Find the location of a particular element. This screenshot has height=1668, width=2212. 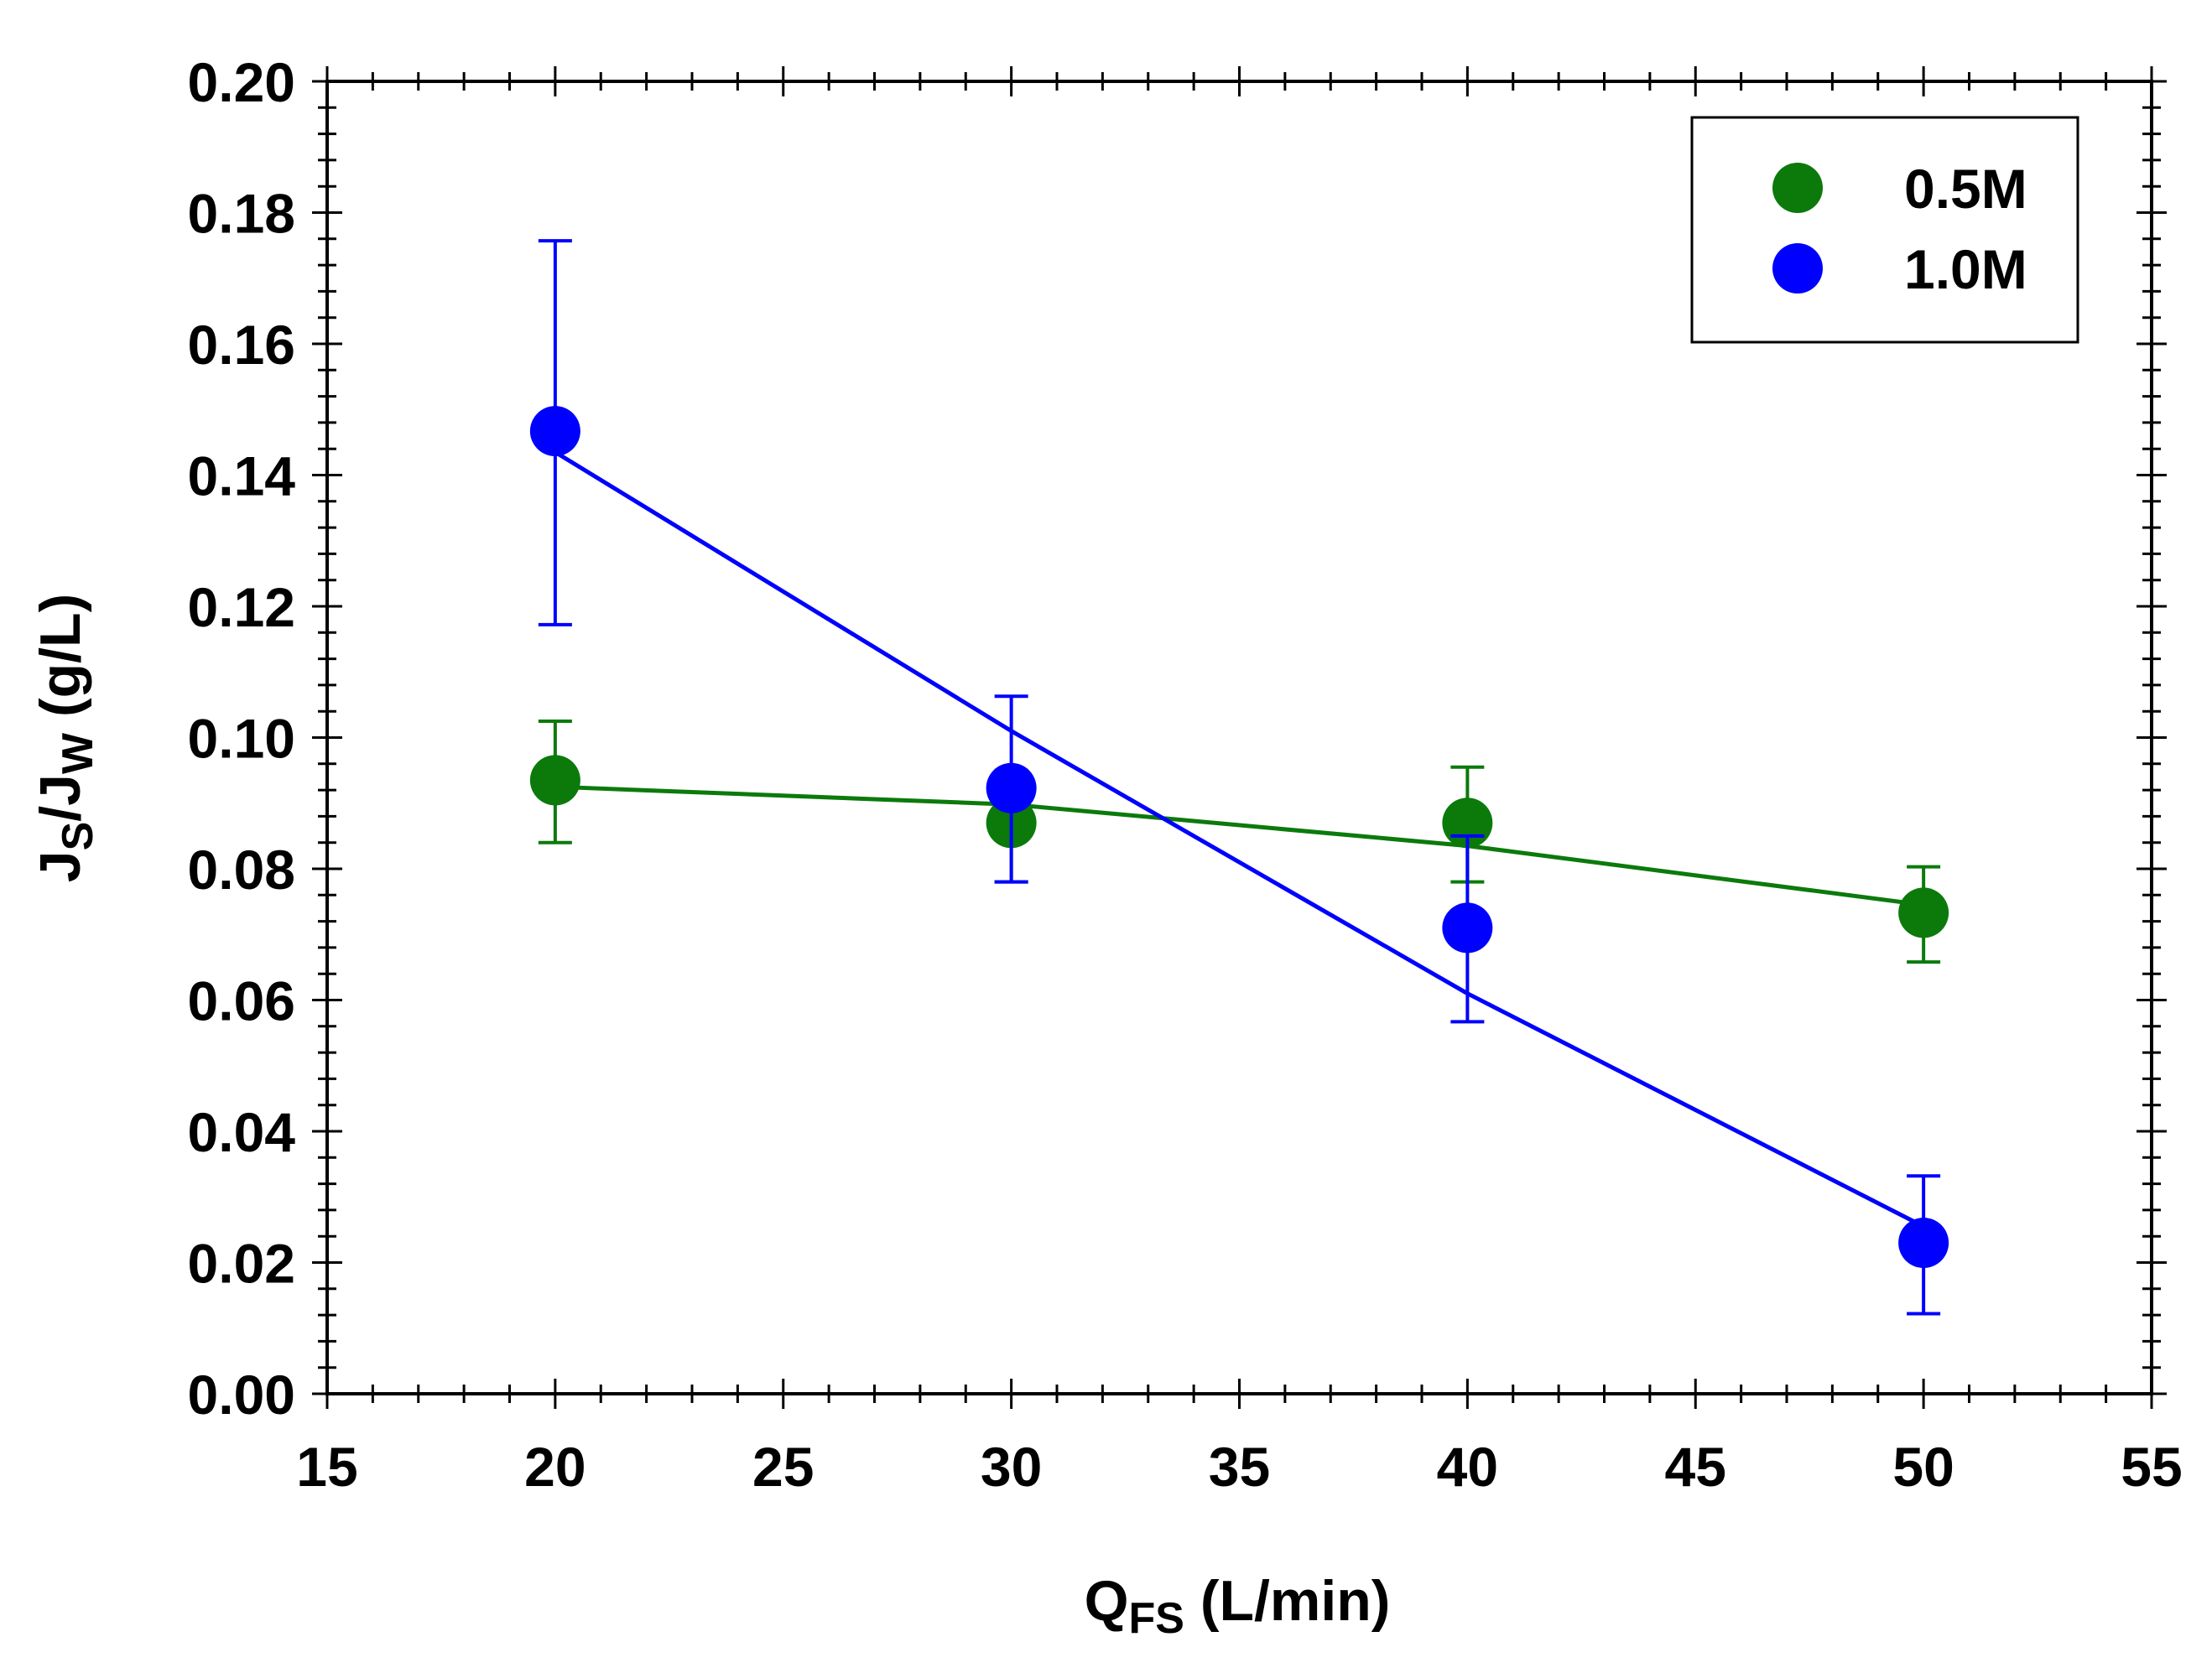

y-tick-label: 0.10 is located at coordinates (242, 739).